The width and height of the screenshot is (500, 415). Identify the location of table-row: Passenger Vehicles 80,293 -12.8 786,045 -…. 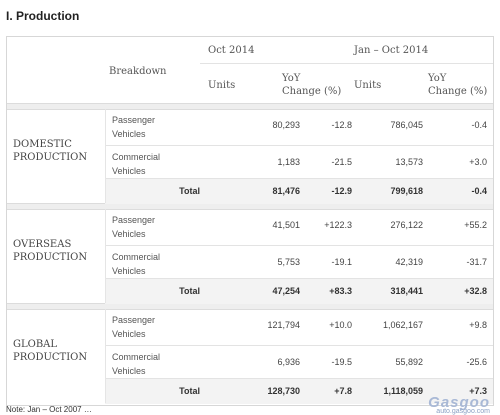
(299, 127).